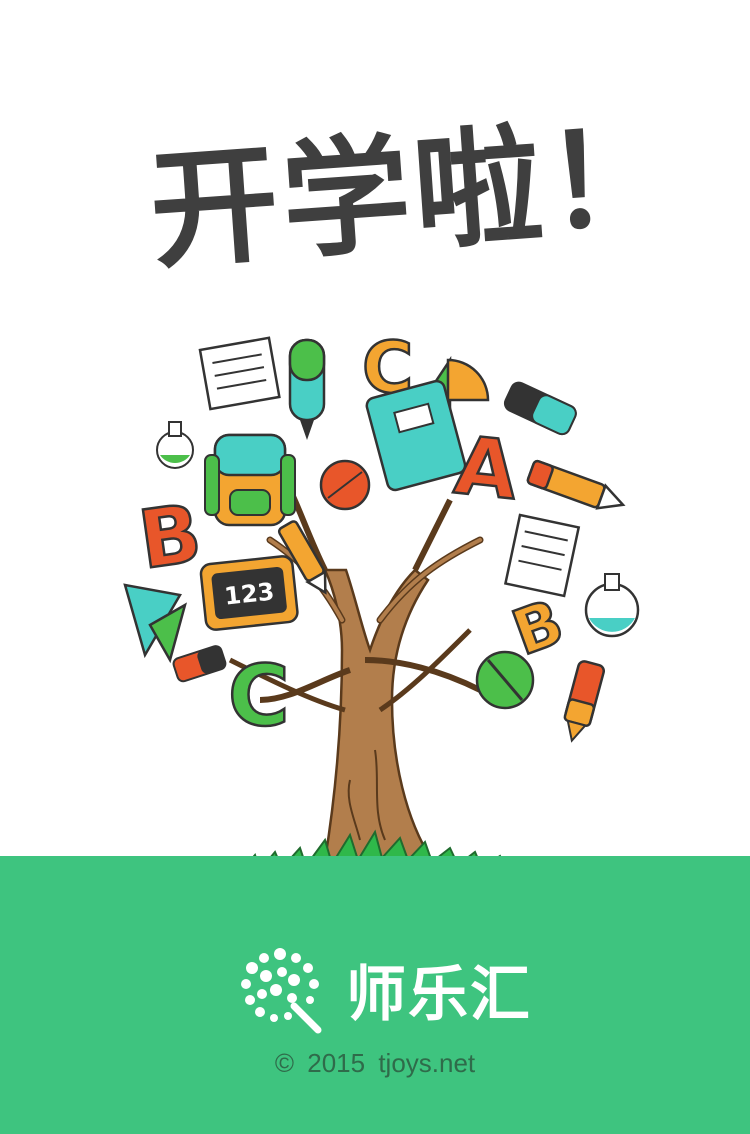  What do you see at coordinates (302, 557) in the screenshot?
I see `pencil-icon-small` at bounding box center [302, 557].